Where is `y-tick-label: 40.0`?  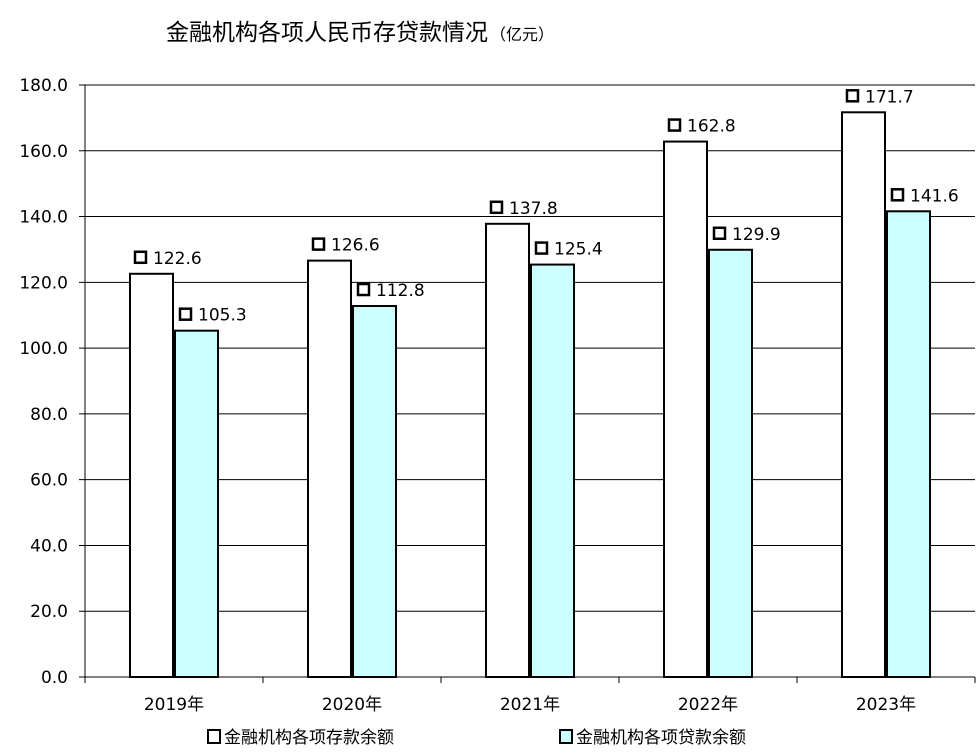
y-tick-label: 40.0 is located at coordinates (49, 546).